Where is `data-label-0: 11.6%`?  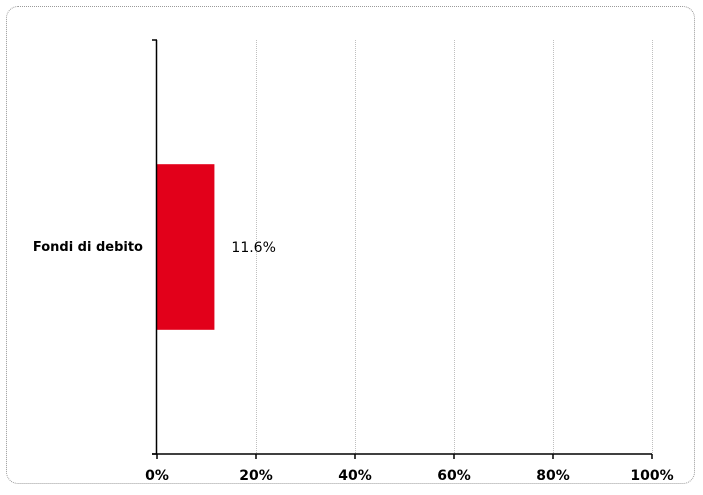
data-label-0: 11.6% is located at coordinates (253, 248).